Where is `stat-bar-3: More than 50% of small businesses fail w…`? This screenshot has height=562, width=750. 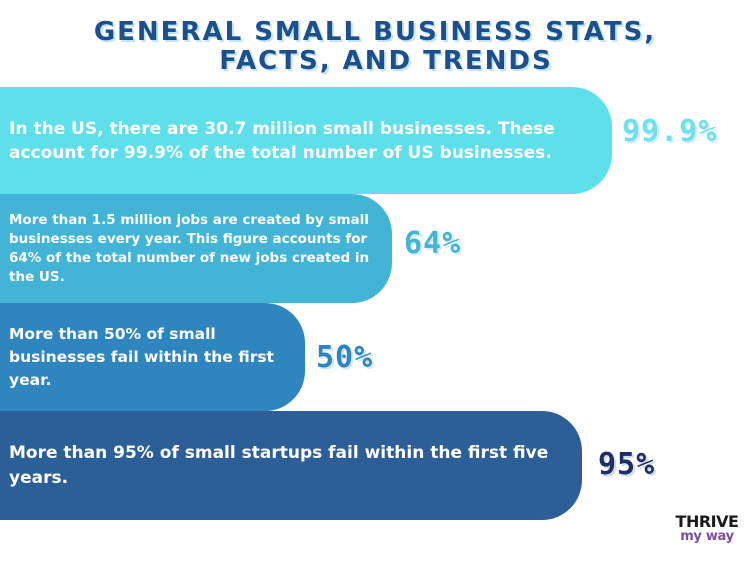 stat-bar-3: More than 50% of small businesses fail w… is located at coordinates (152, 357).